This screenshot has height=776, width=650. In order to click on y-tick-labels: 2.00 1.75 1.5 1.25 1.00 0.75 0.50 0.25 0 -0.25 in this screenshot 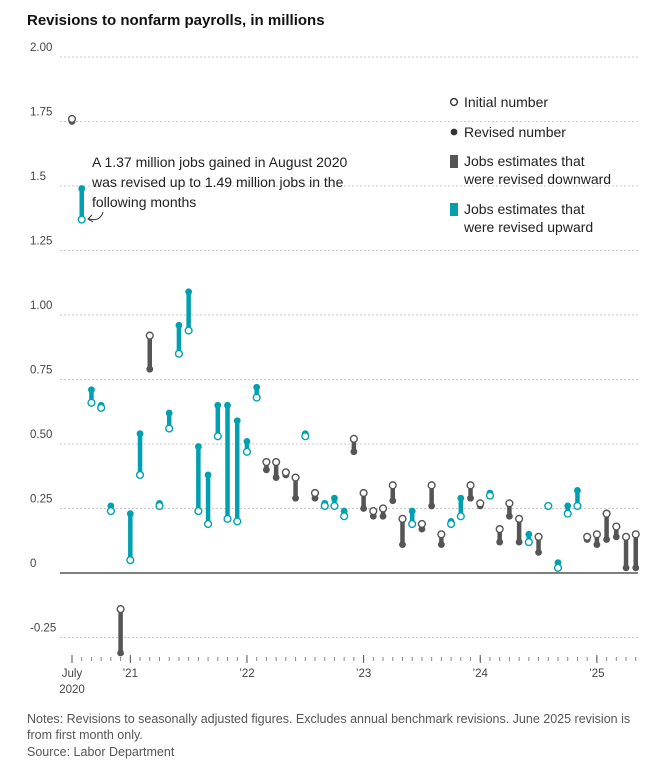, I will do `click(43, 338)`.